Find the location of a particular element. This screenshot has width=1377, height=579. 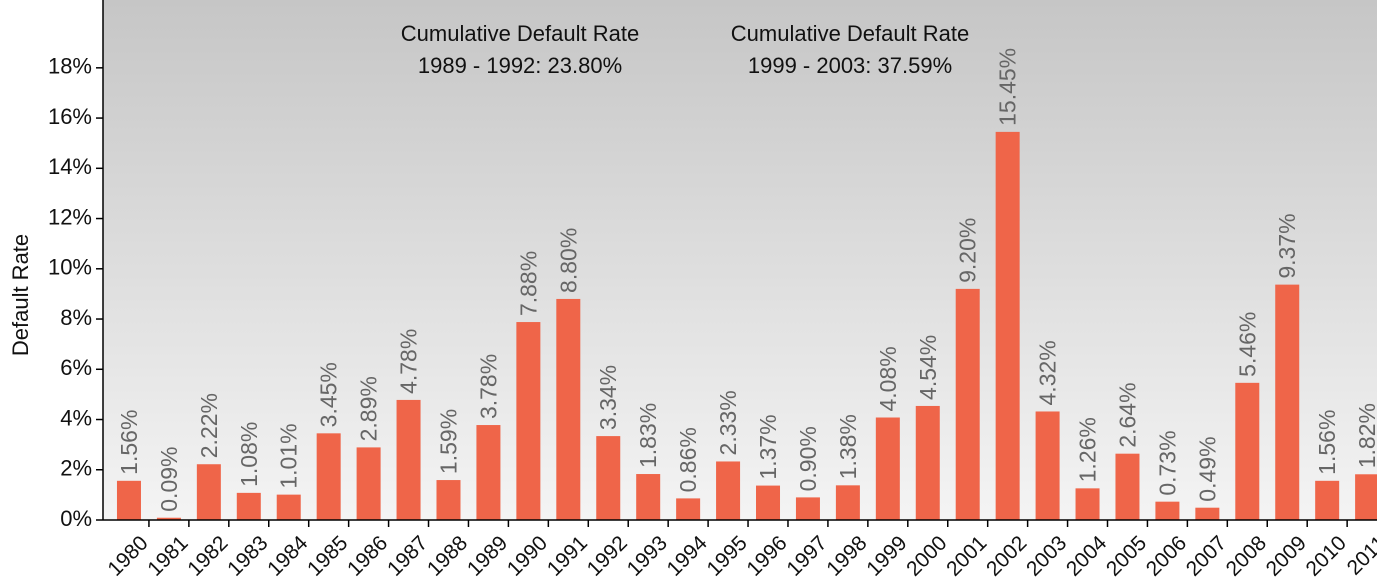

x-tick-label: 1998 is located at coordinates (846, 555).